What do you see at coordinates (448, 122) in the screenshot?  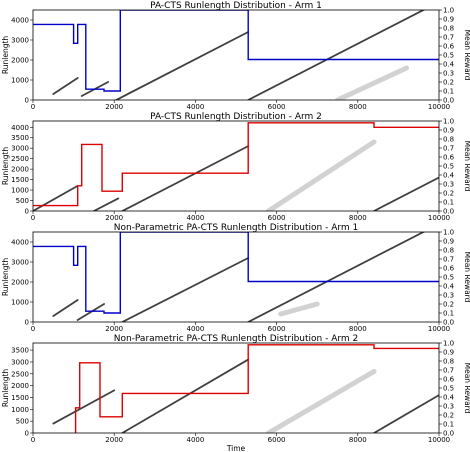 I see `y2-tick-label: 1.0` at bounding box center [448, 122].